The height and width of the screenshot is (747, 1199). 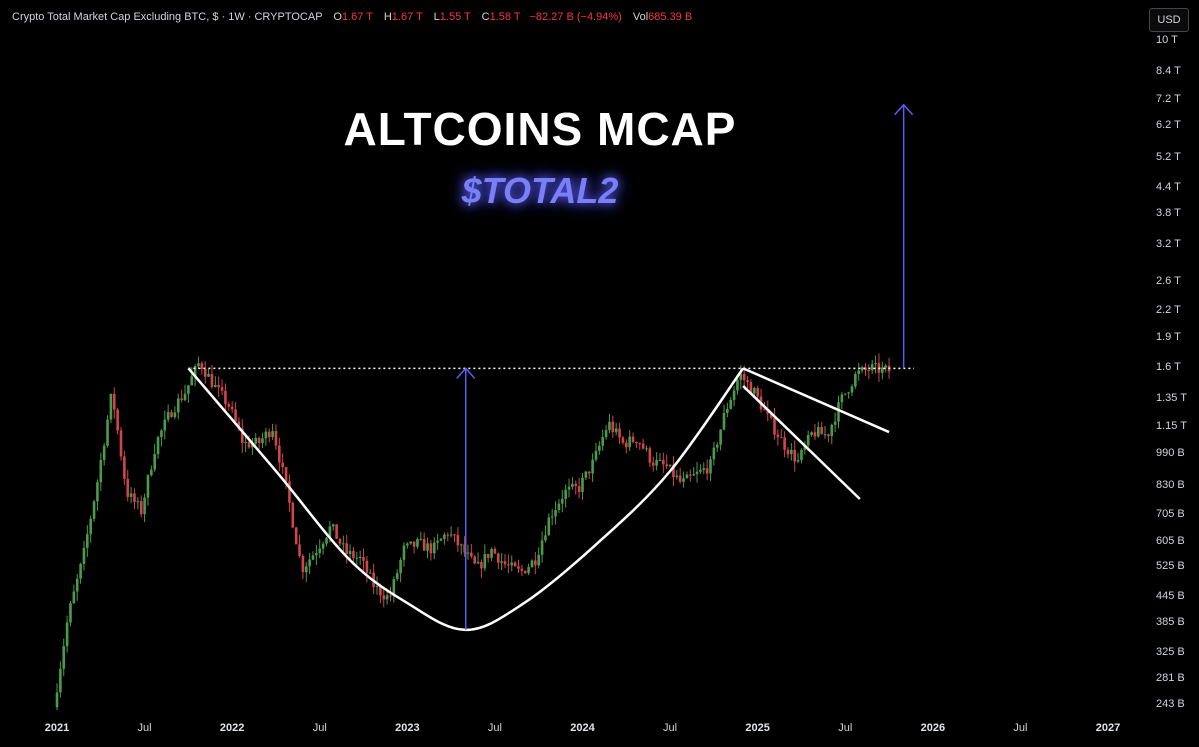 What do you see at coordinates (1168, 280) in the screenshot?
I see `price-axis-tick: 2.6 T` at bounding box center [1168, 280].